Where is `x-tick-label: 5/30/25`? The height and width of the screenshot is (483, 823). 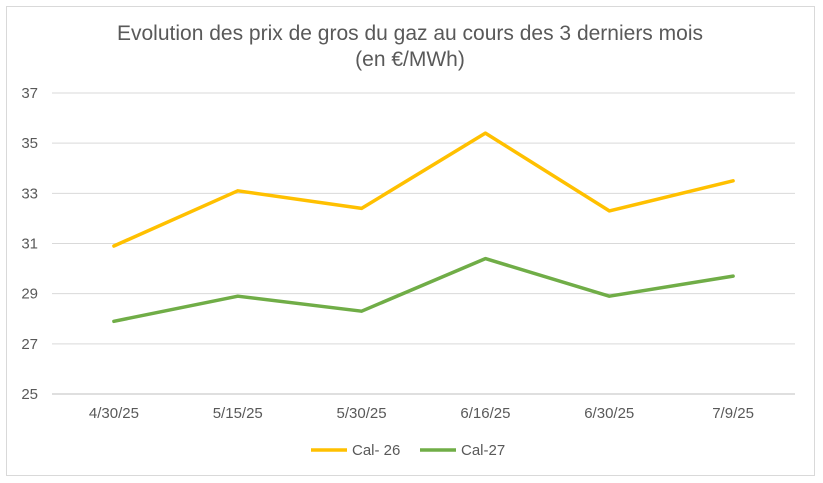 x-tick-label: 5/30/25 is located at coordinates (362, 413).